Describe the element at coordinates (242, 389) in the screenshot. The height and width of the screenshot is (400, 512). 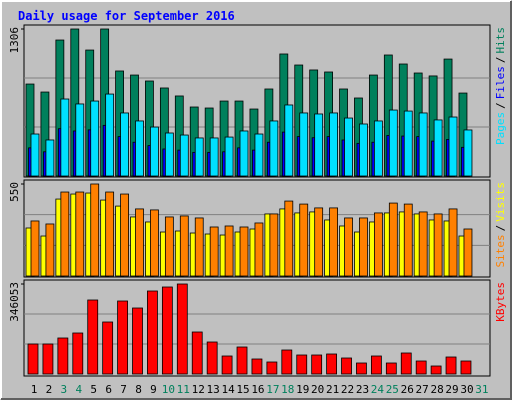
I see `x-tick-label: 15` at that location.